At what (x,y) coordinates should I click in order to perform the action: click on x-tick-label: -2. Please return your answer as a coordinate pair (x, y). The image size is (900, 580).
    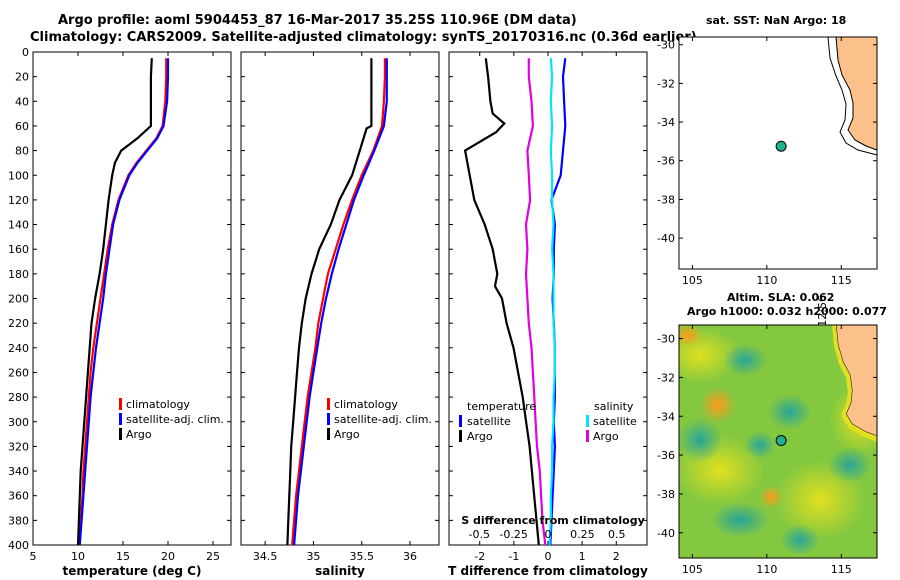
    Looking at the image, I should click on (479, 556).